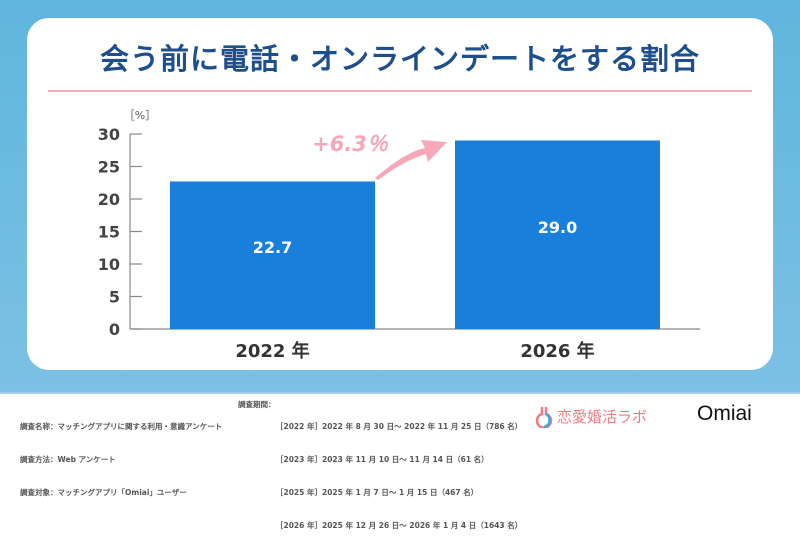  I want to click on y-tick-label: 20, so click(109, 199).